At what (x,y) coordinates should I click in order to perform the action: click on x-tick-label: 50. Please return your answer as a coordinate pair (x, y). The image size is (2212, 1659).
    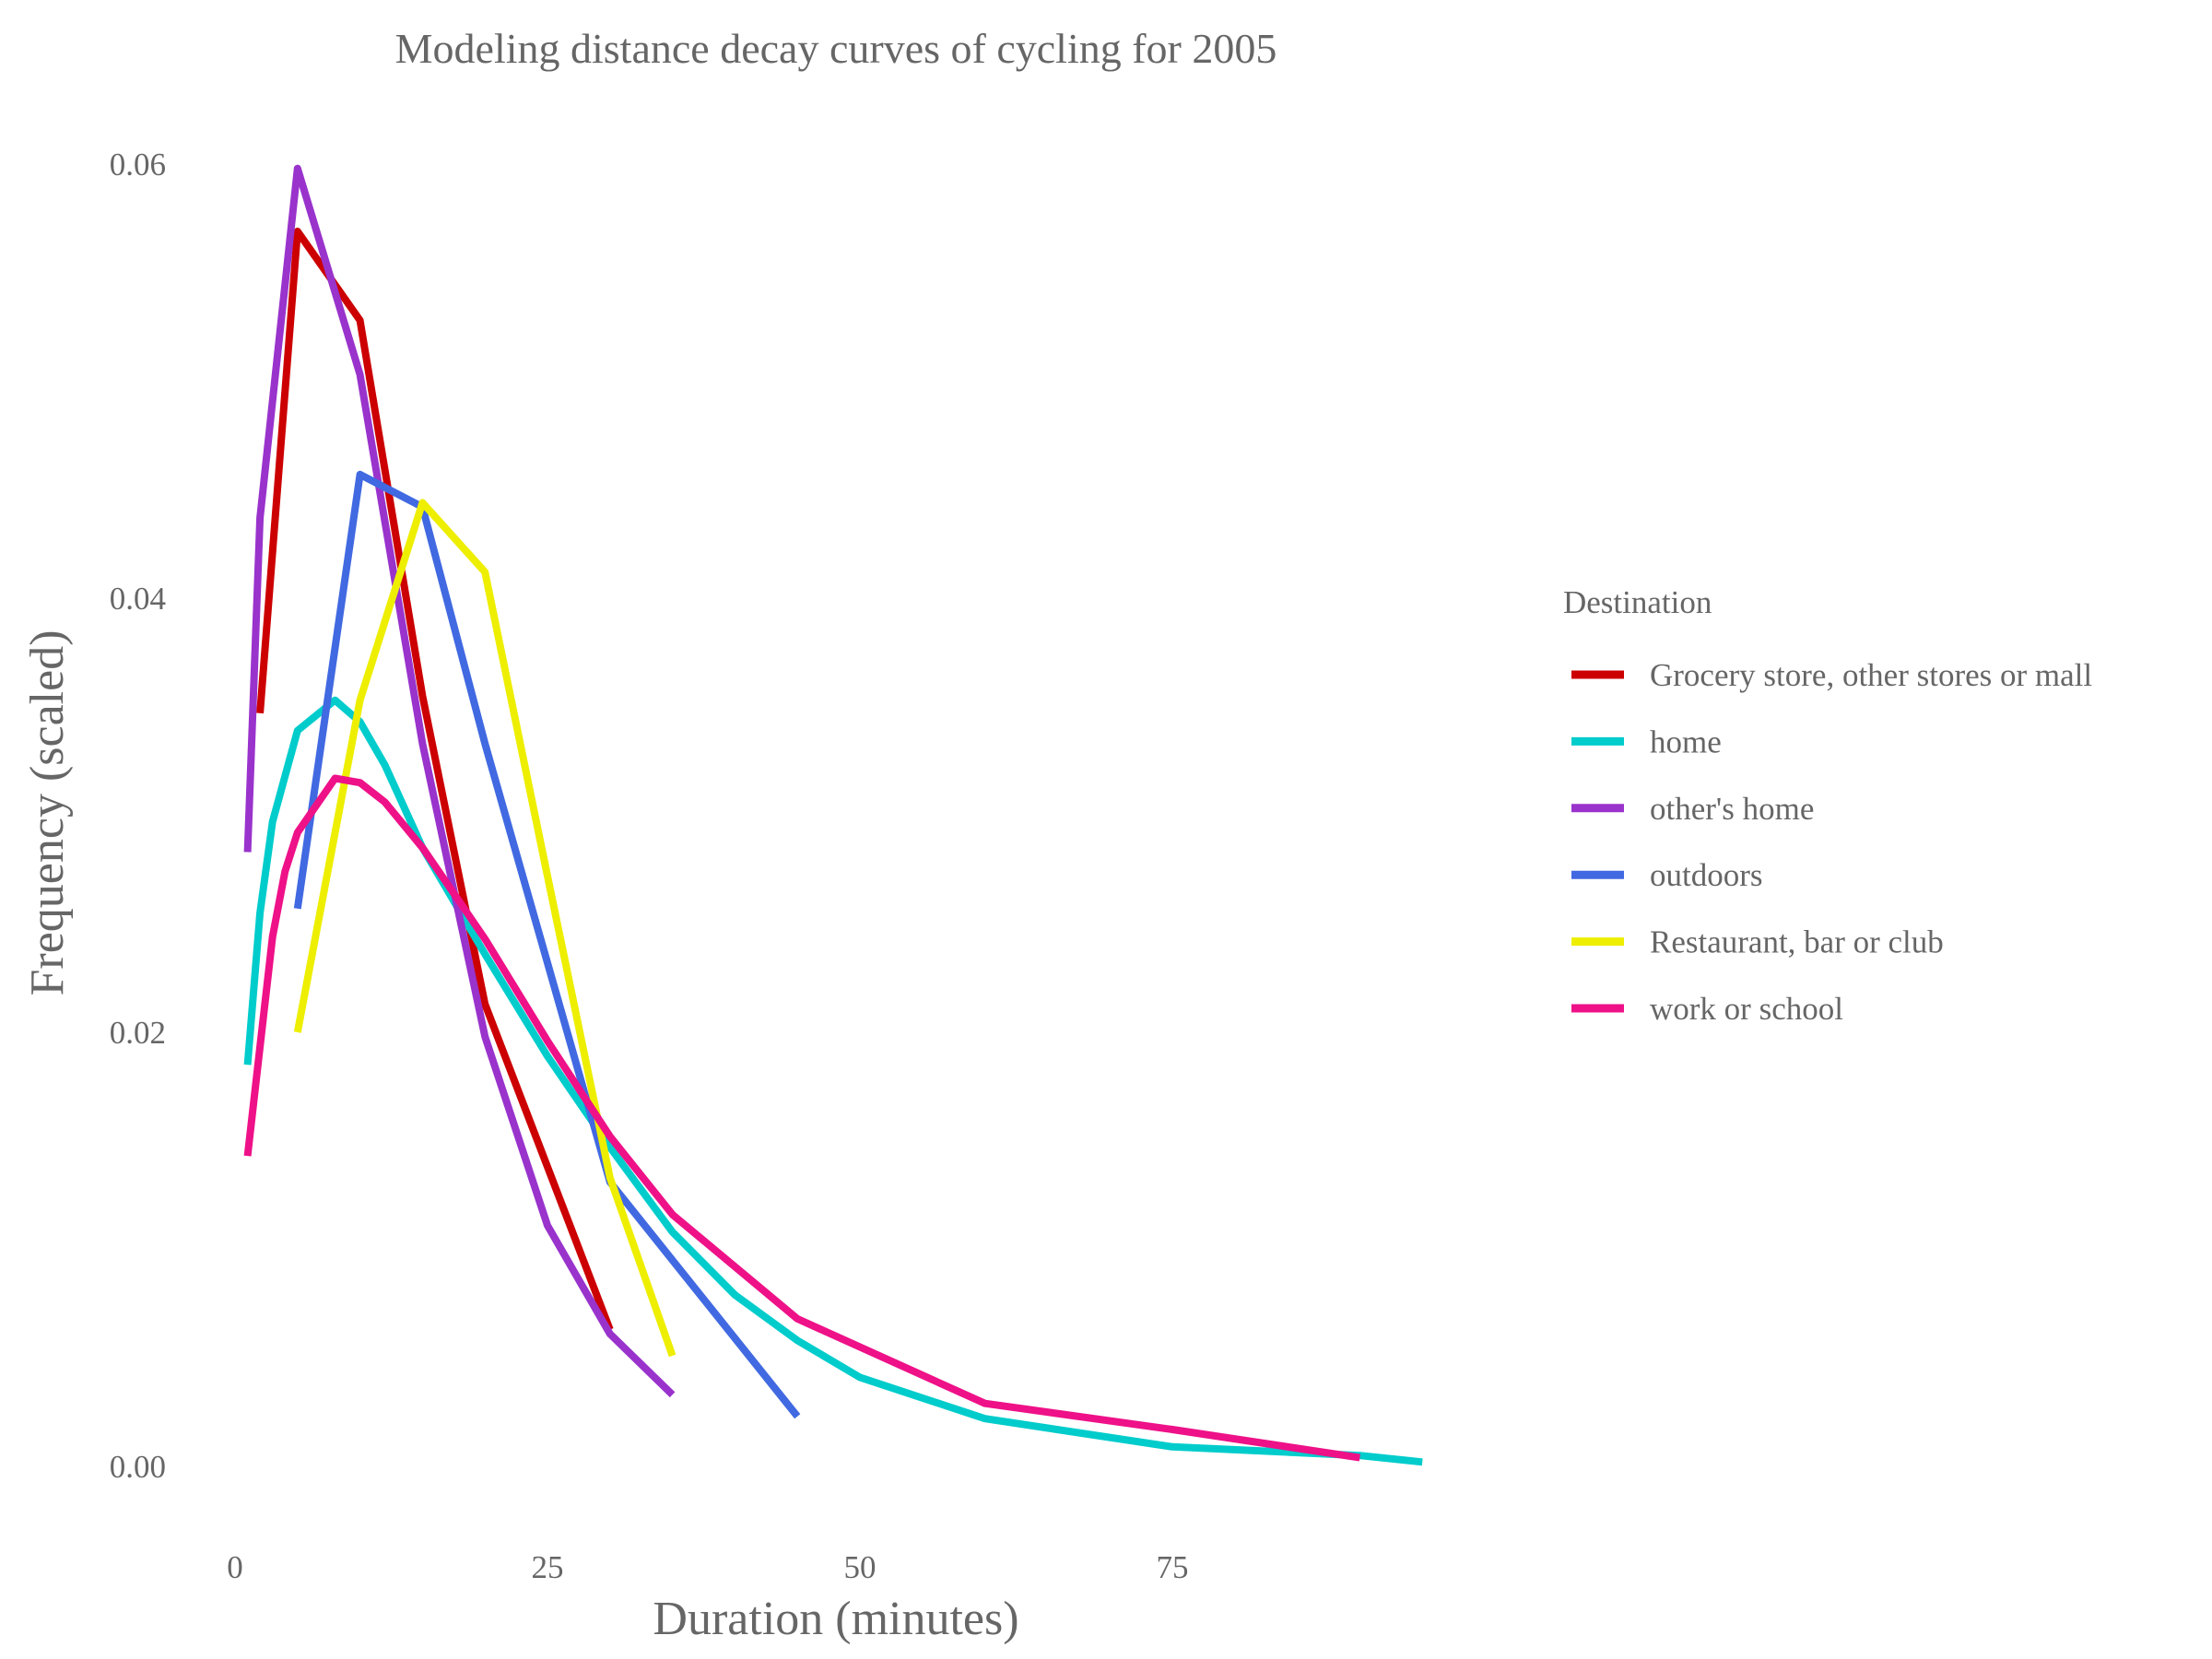
    Looking at the image, I should click on (860, 1567).